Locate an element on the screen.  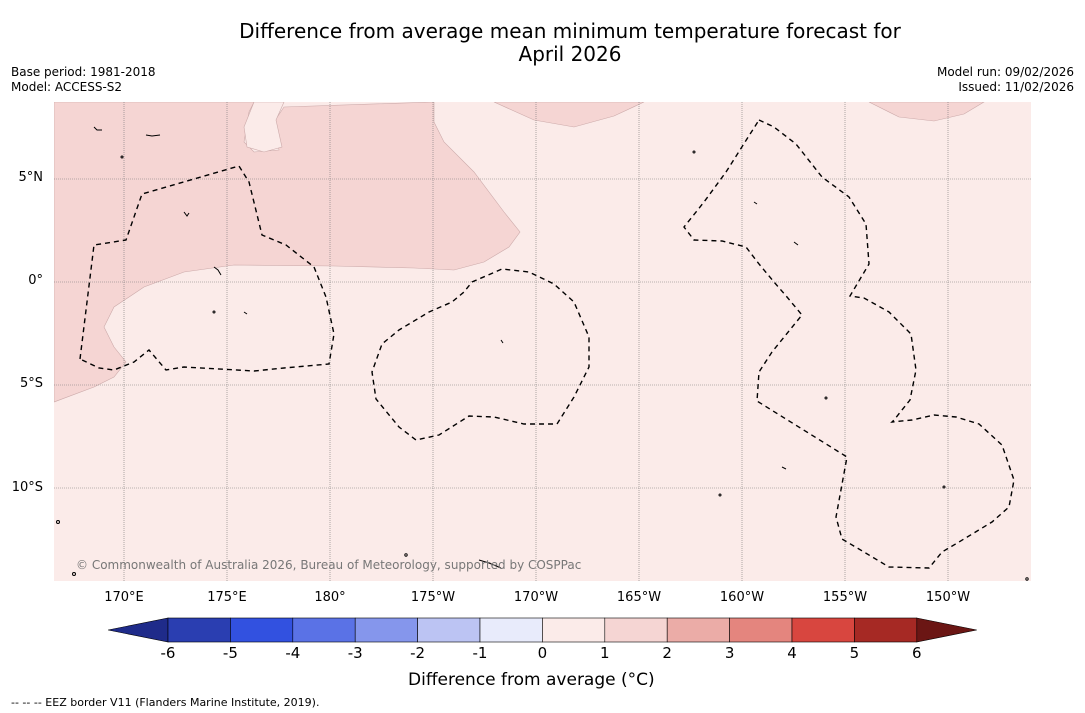
colorbar-tick-label: -2 is located at coordinates (418, 653).